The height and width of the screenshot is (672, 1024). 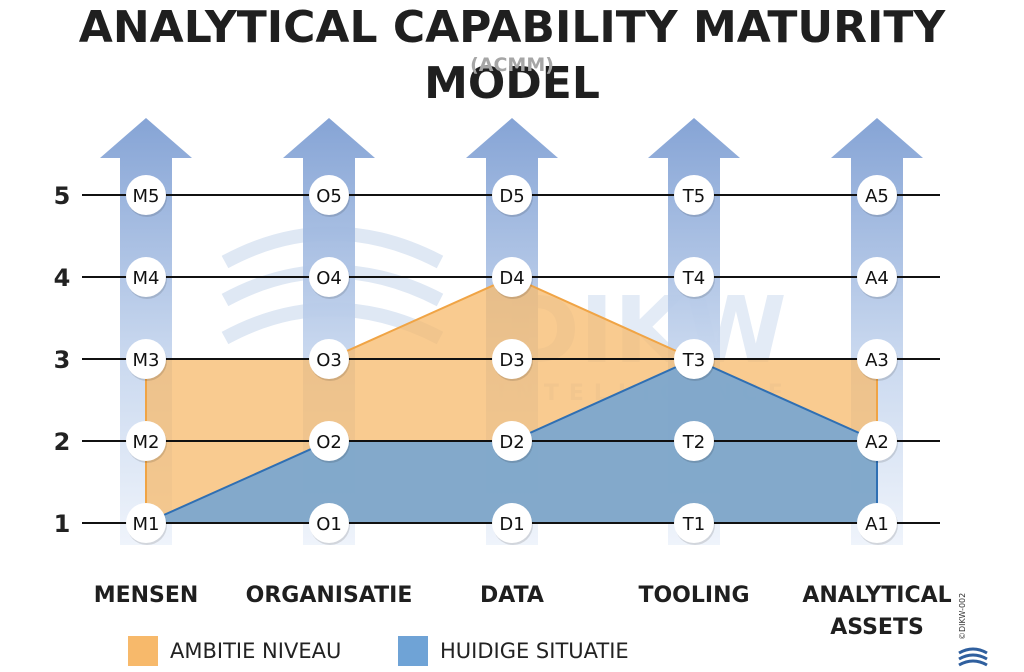 I want to click on chart-title: ANALYTICAL CAPABILITY MATURITY MODEL, so click(x=512, y=55).